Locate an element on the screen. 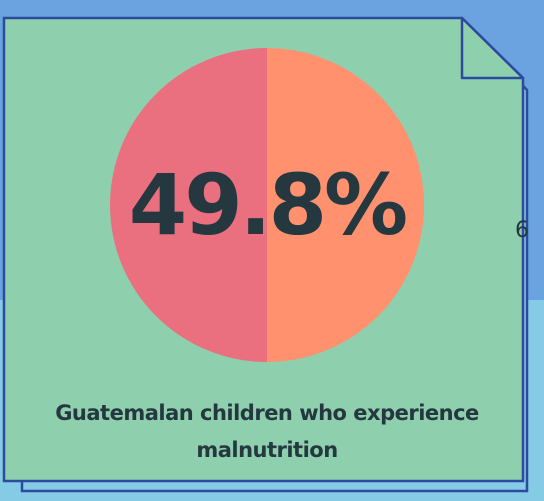 The height and width of the screenshot is (501, 544). folded-corner is located at coordinates (492, 48).